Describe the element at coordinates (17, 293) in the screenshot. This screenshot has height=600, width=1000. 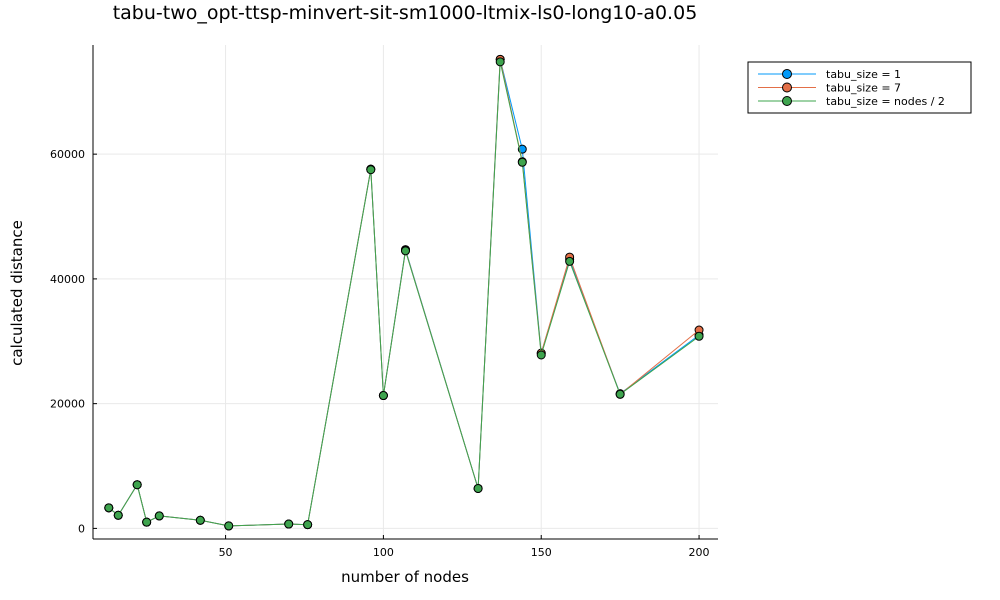
I see `y-axis-title: calculated distance` at that location.